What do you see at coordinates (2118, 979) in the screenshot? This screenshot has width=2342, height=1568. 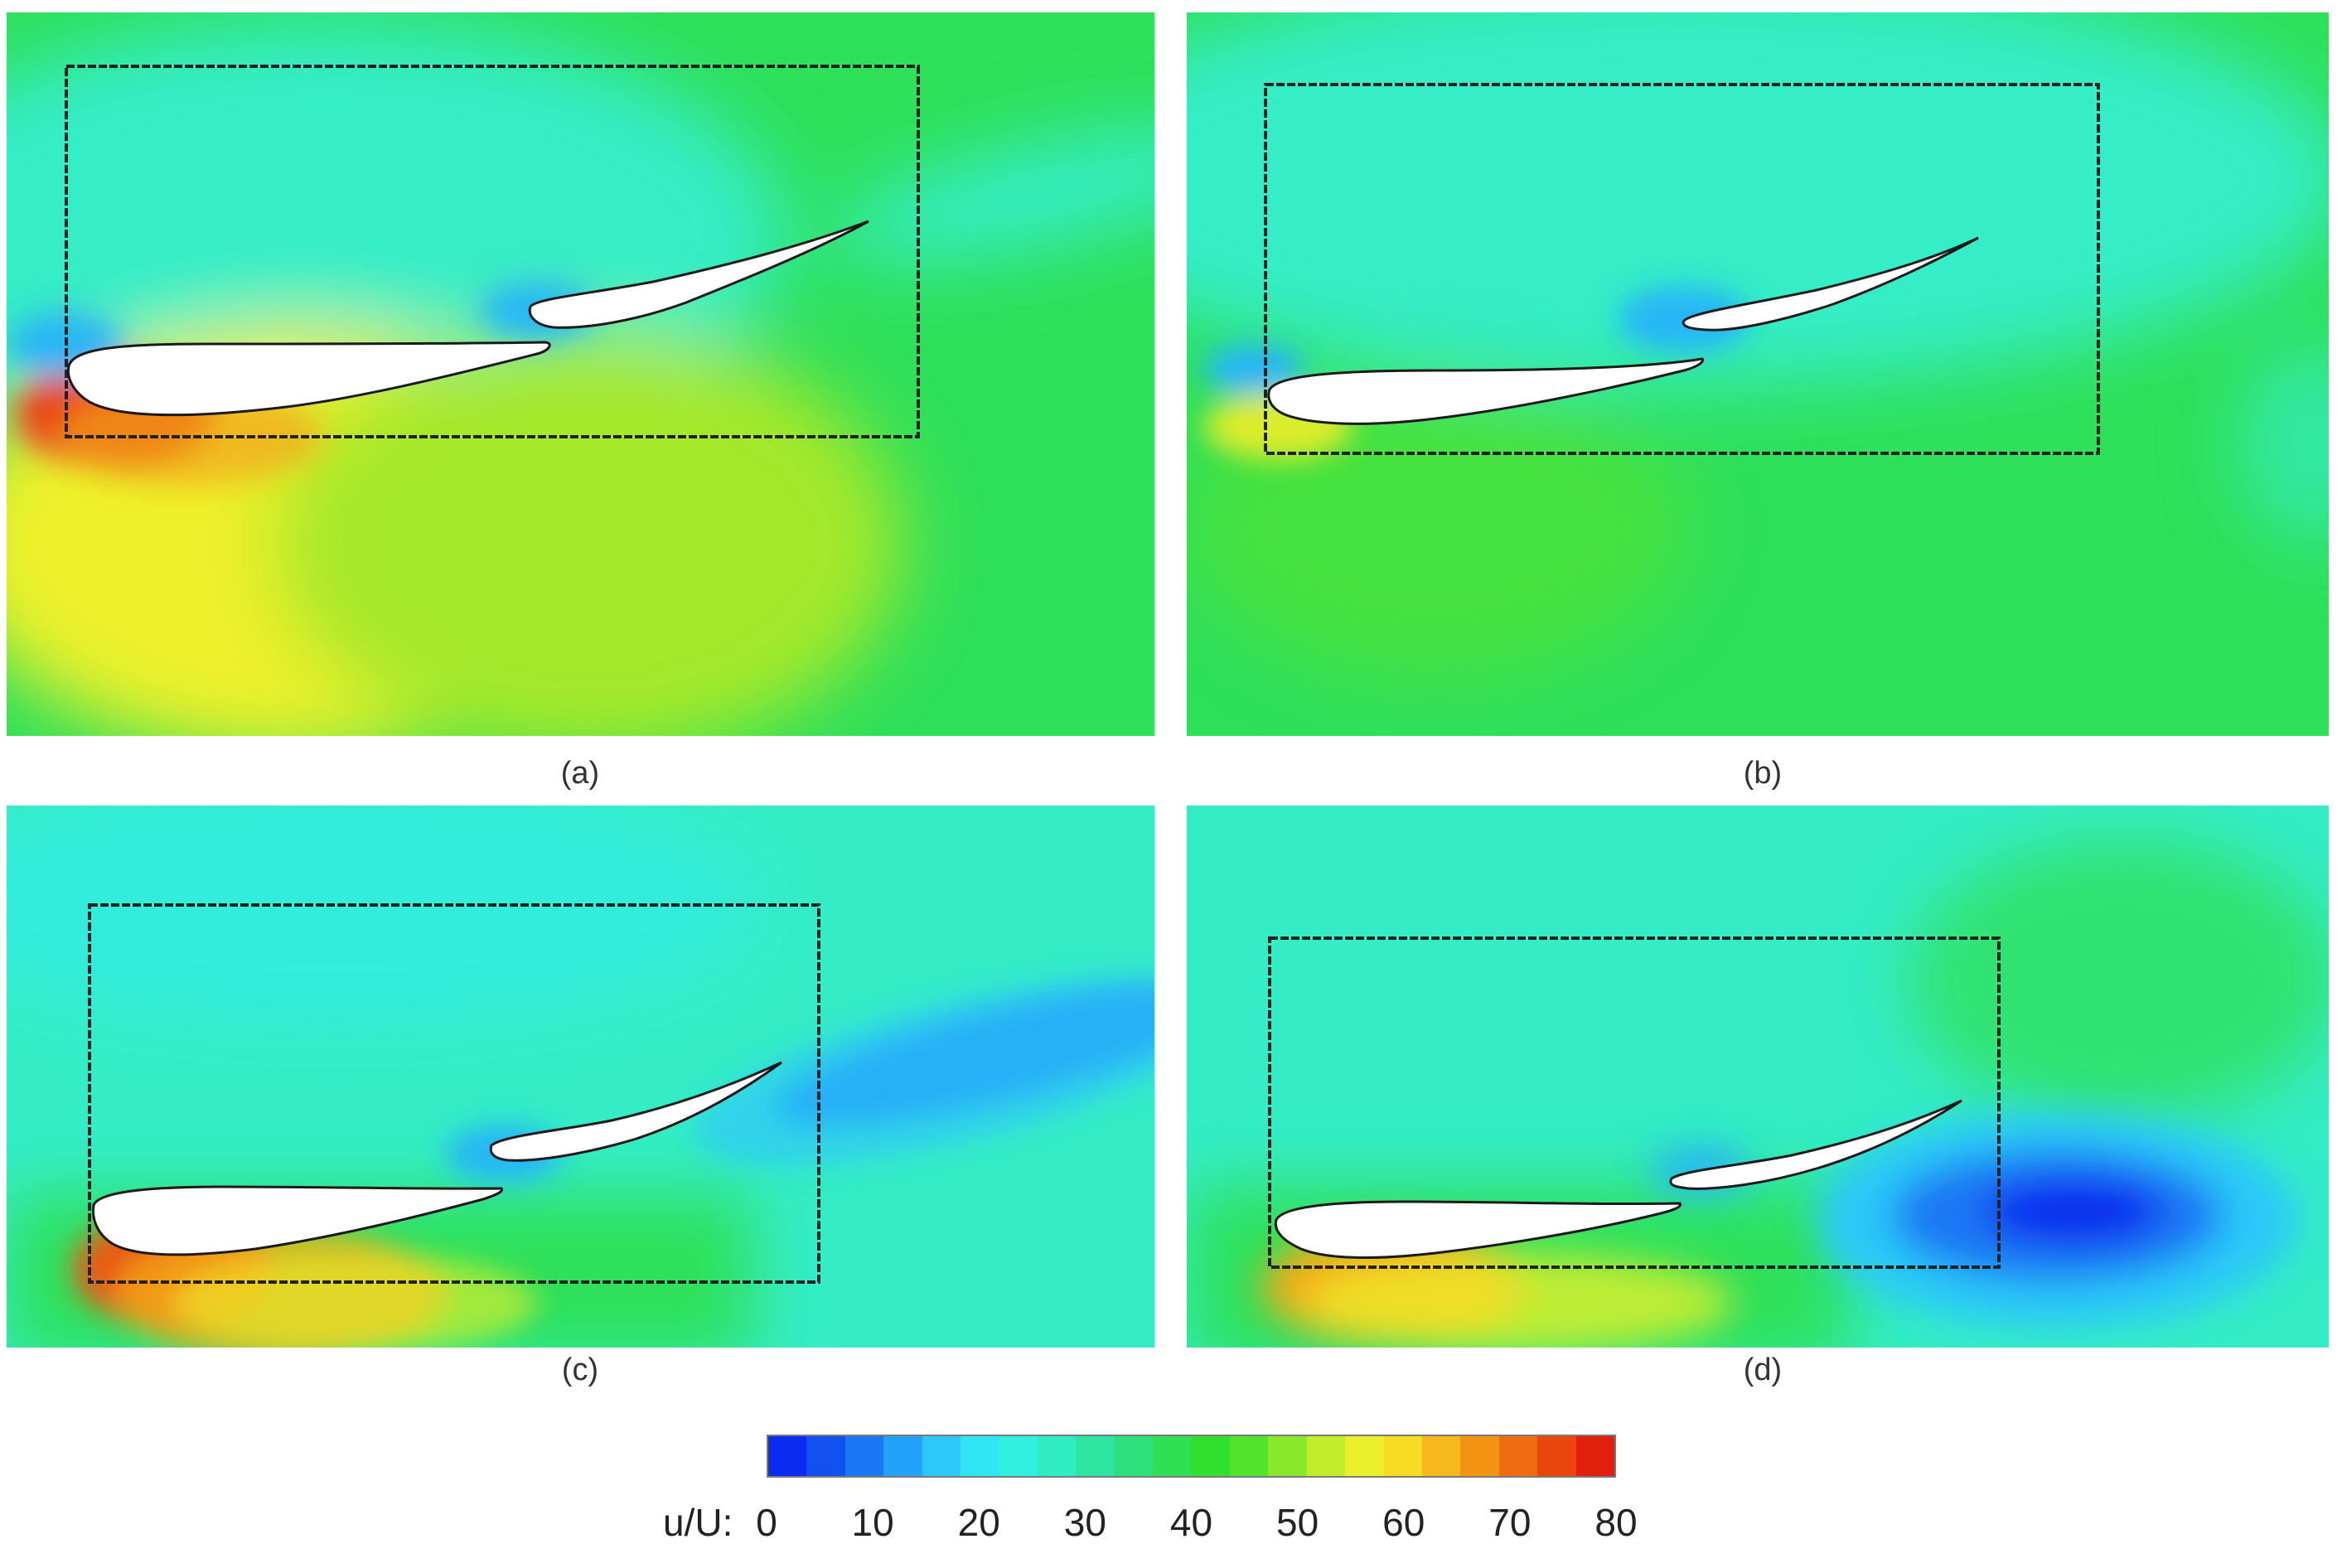 I see `right-upper-green` at bounding box center [2118, 979].